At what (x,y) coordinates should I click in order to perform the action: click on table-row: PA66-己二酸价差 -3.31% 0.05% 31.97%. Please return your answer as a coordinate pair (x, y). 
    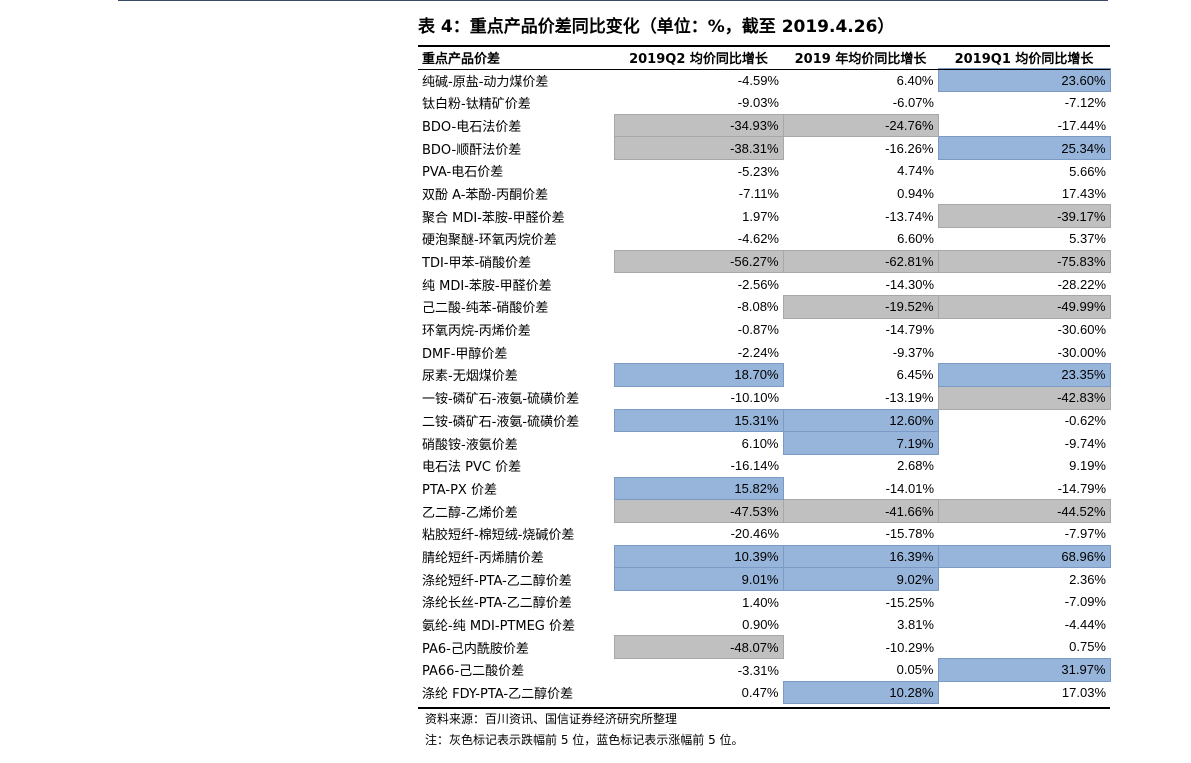
    Looking at the image, I should click on (764, 670).